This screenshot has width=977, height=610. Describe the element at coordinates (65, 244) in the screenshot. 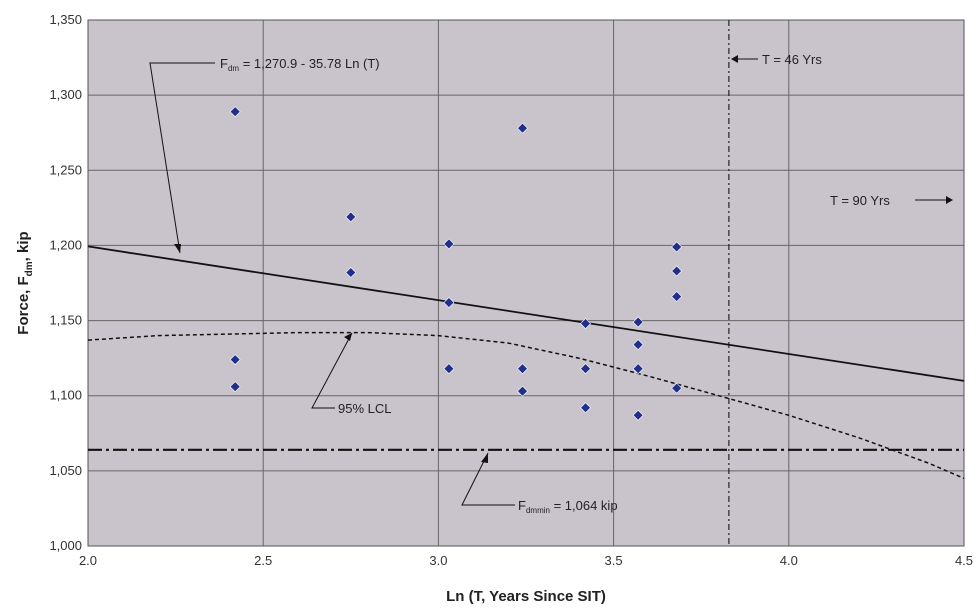

I see `y-tick-label: 1,200` at that location.